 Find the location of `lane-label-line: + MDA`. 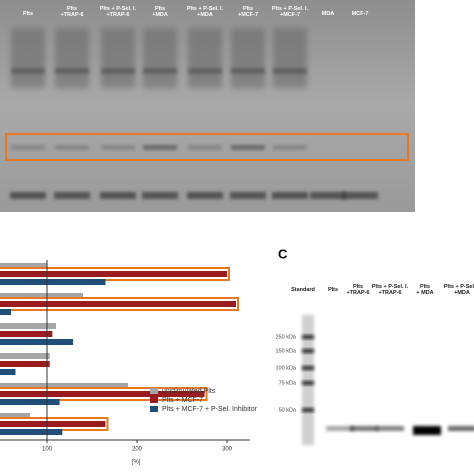

lane-label-line: + MDA is located at coordinates (424, 293).